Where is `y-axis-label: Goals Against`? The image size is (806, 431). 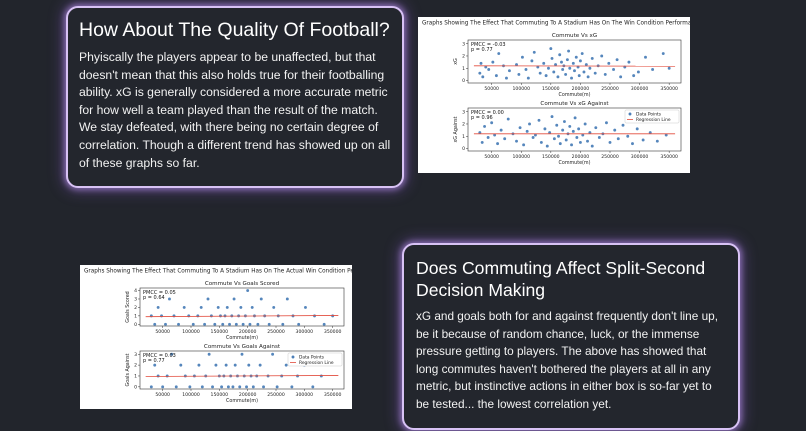 y-axis-label: Goals Against is located at coordinates (128, 369).